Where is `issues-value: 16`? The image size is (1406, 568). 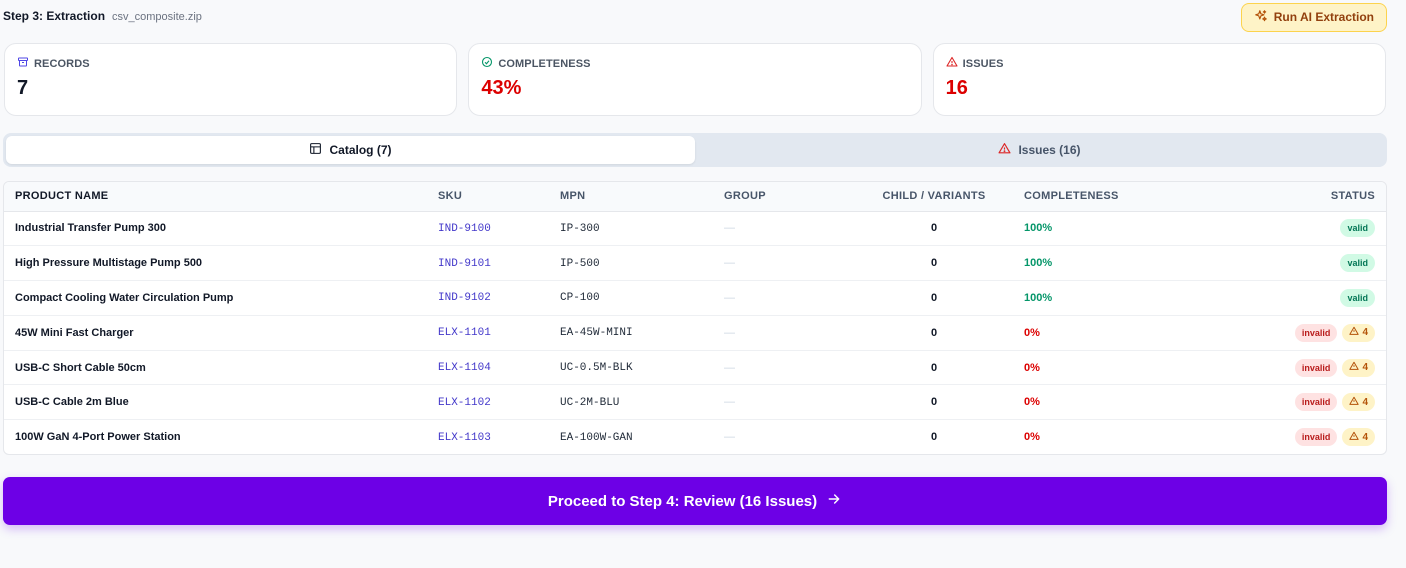 issues-value: 16 is located at coordinates (956, 88).